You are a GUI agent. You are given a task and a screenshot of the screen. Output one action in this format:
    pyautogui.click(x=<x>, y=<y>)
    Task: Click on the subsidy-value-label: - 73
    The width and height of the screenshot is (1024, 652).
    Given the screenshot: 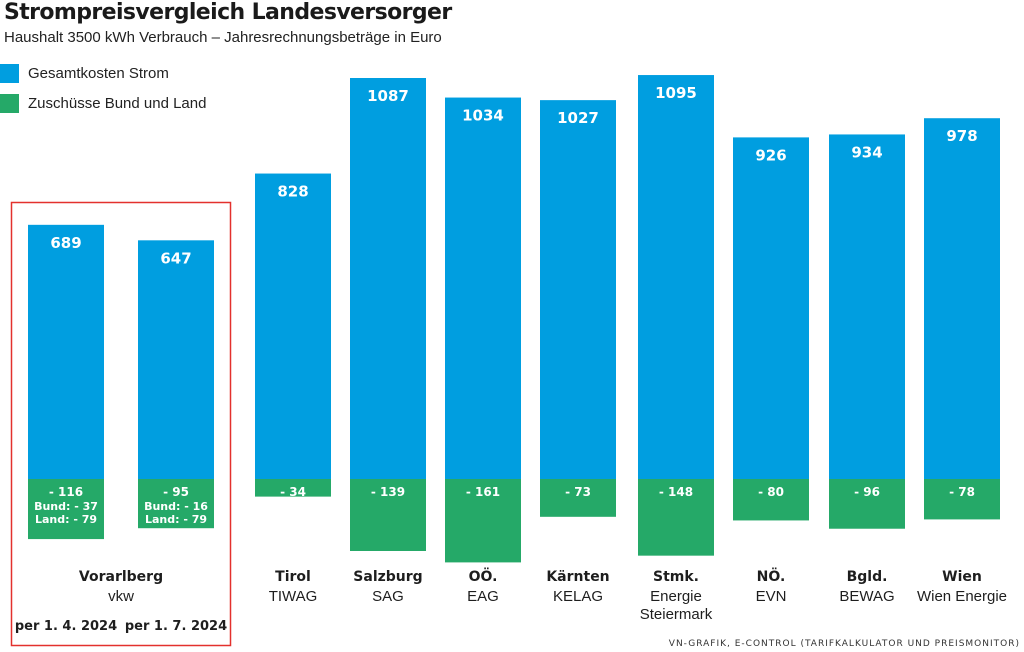 What is the action you would take?
    pyautogui.click(x=578, y=492)
    